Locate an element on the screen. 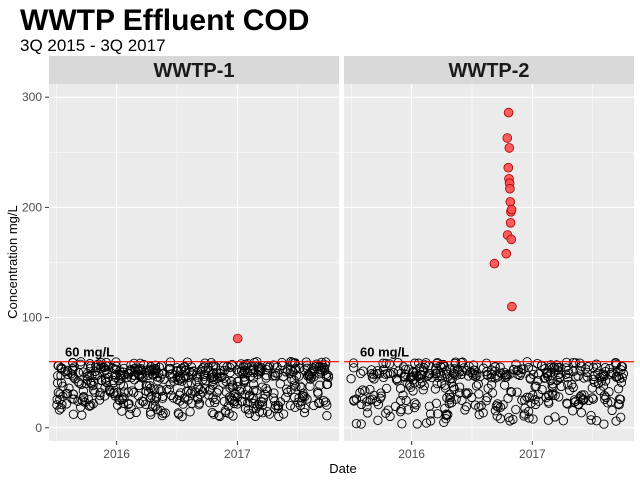  baseline-points is located at coordinates (487, 393).